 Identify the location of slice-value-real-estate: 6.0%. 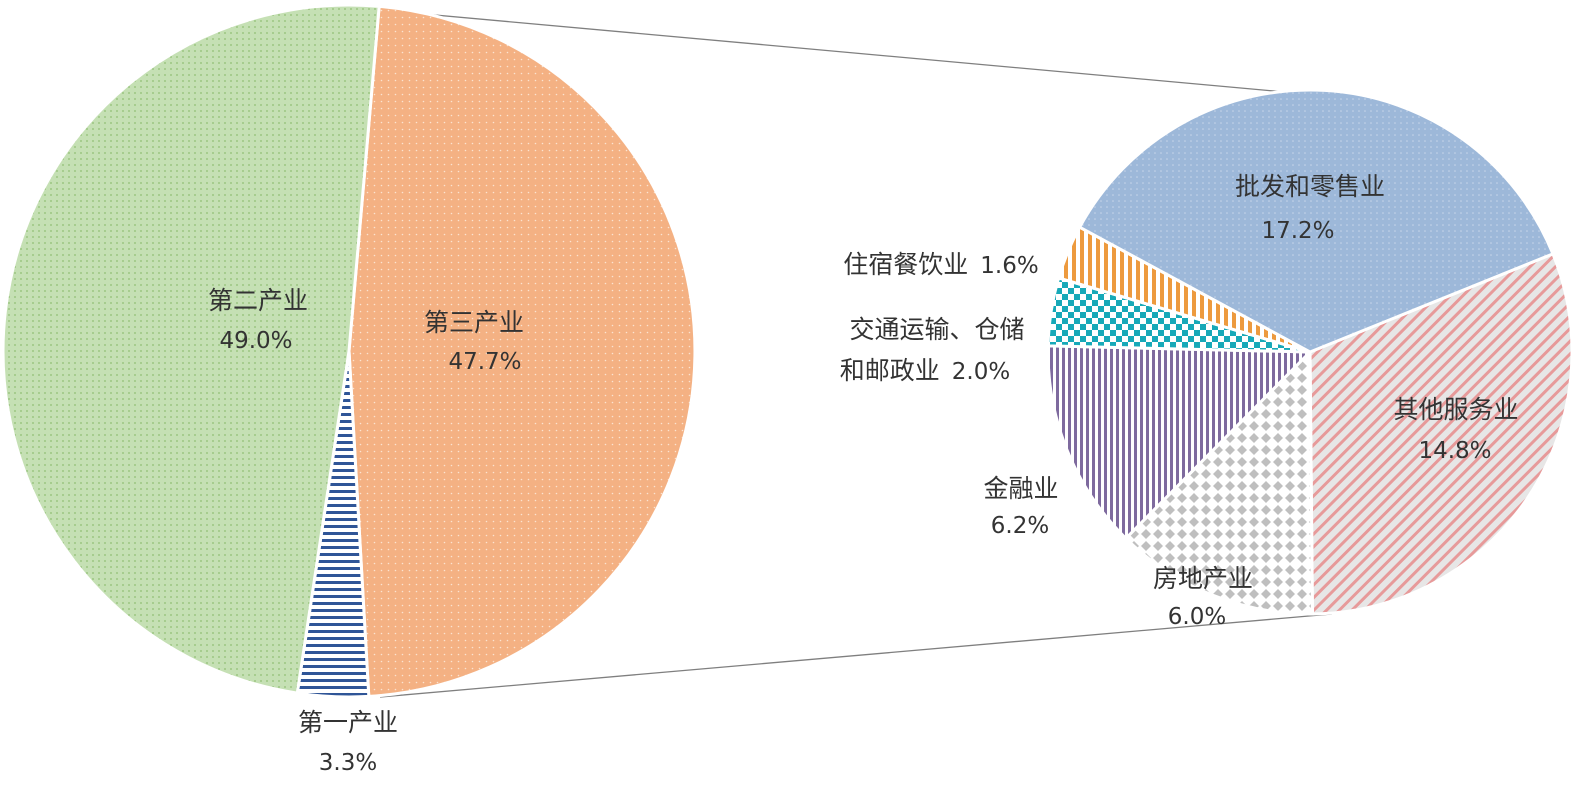
(1197, 617).